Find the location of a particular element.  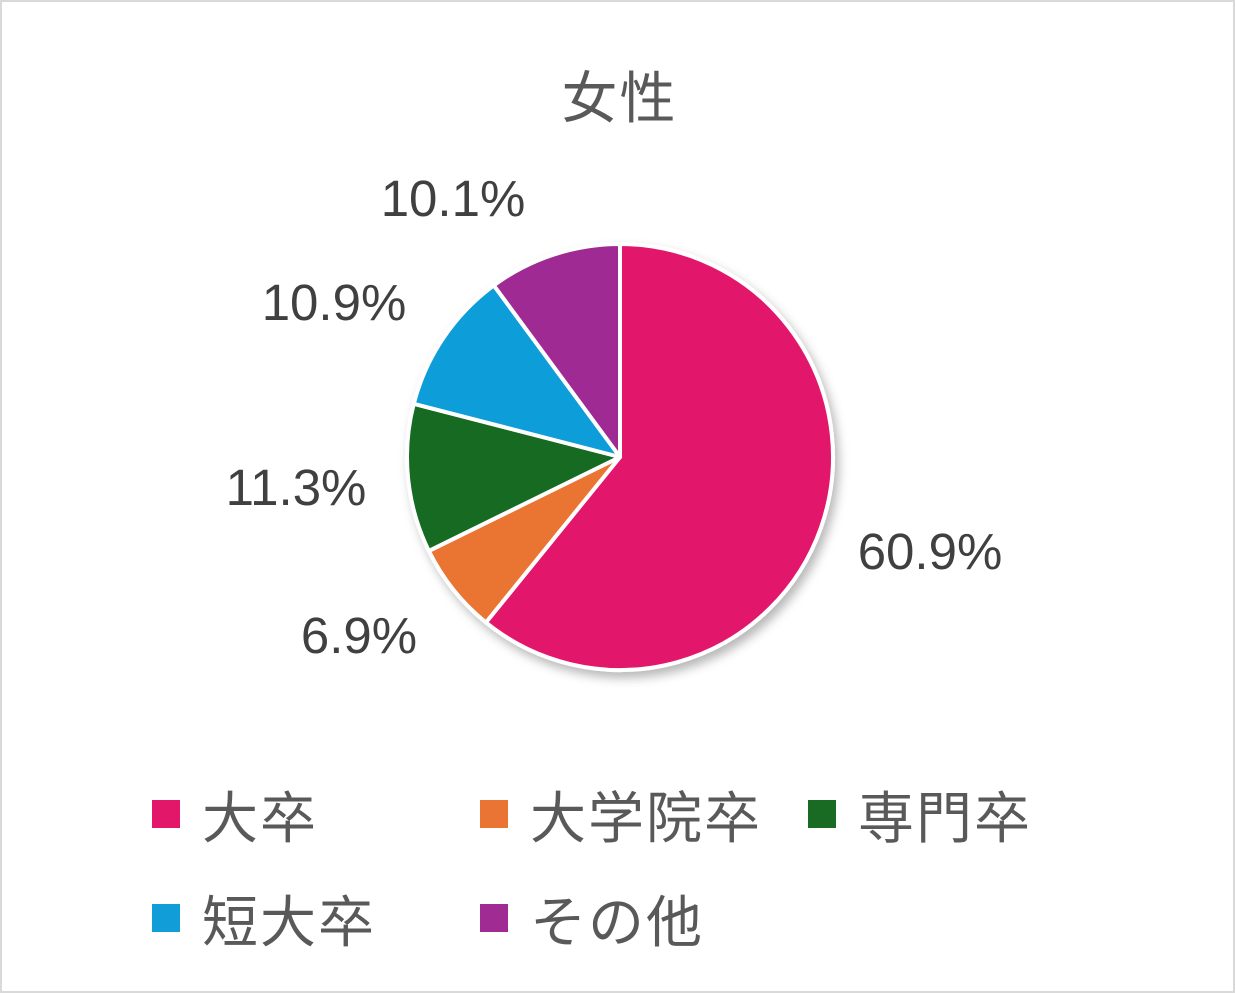

data-label-daigakuinsotsu: 6.9% is located at coordinates (359, 635).